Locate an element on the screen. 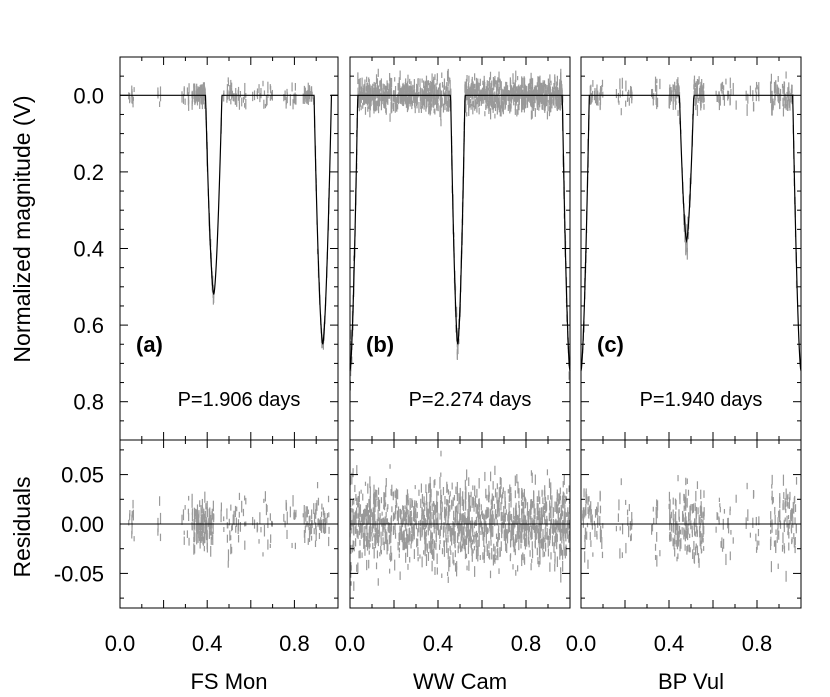 The height and width of the screenshot is (697, 830). panel-c-star-name: BP Vul is located at coordinates (691, 681).